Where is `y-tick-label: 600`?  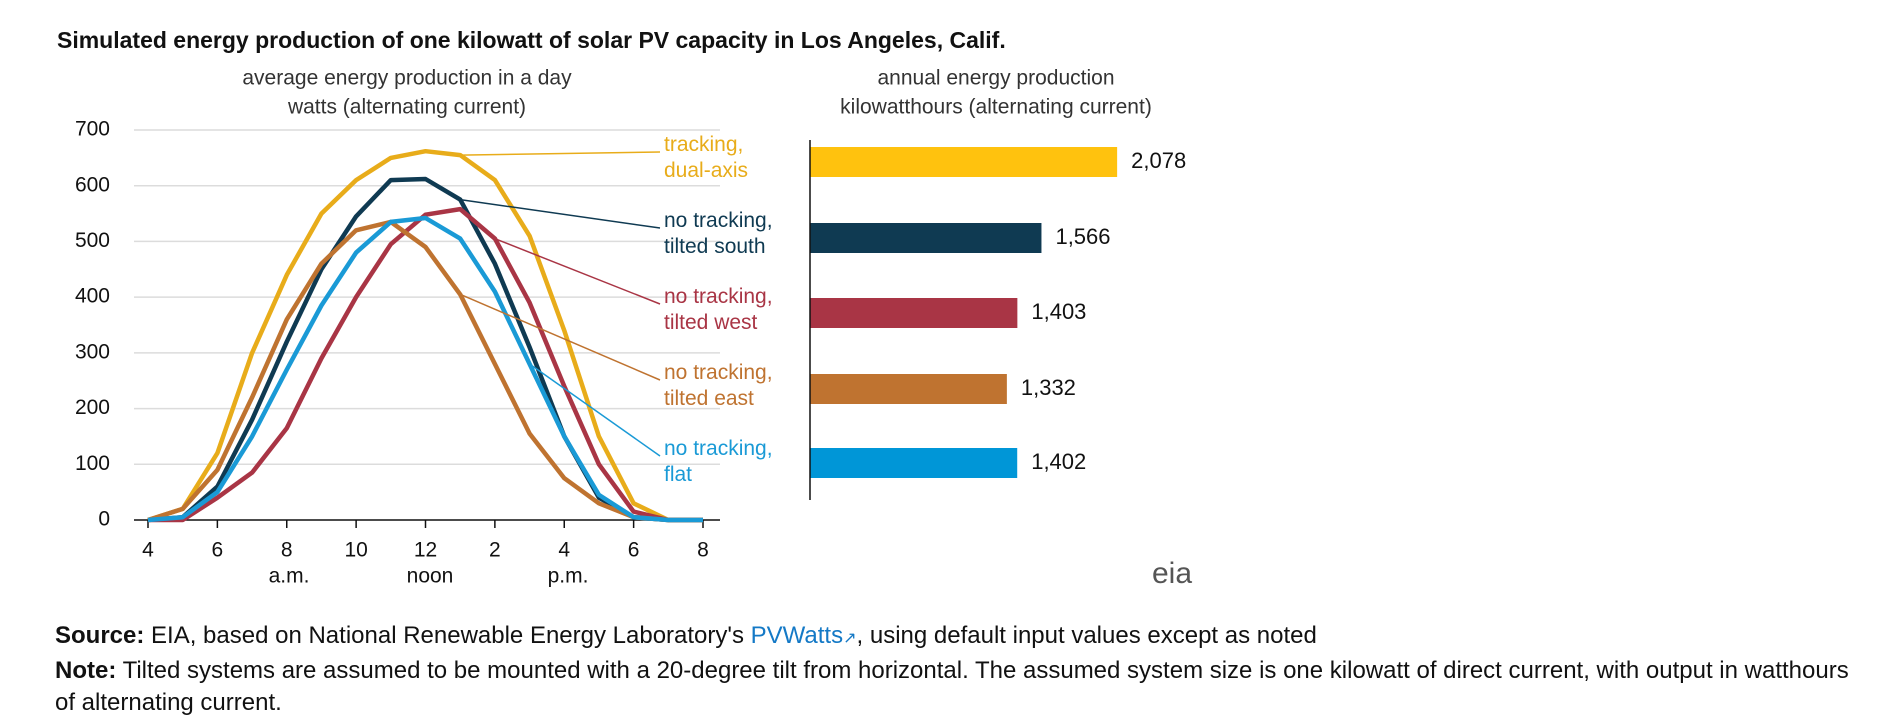
y-tick-label: 600 is located at coordinates (92, 184).